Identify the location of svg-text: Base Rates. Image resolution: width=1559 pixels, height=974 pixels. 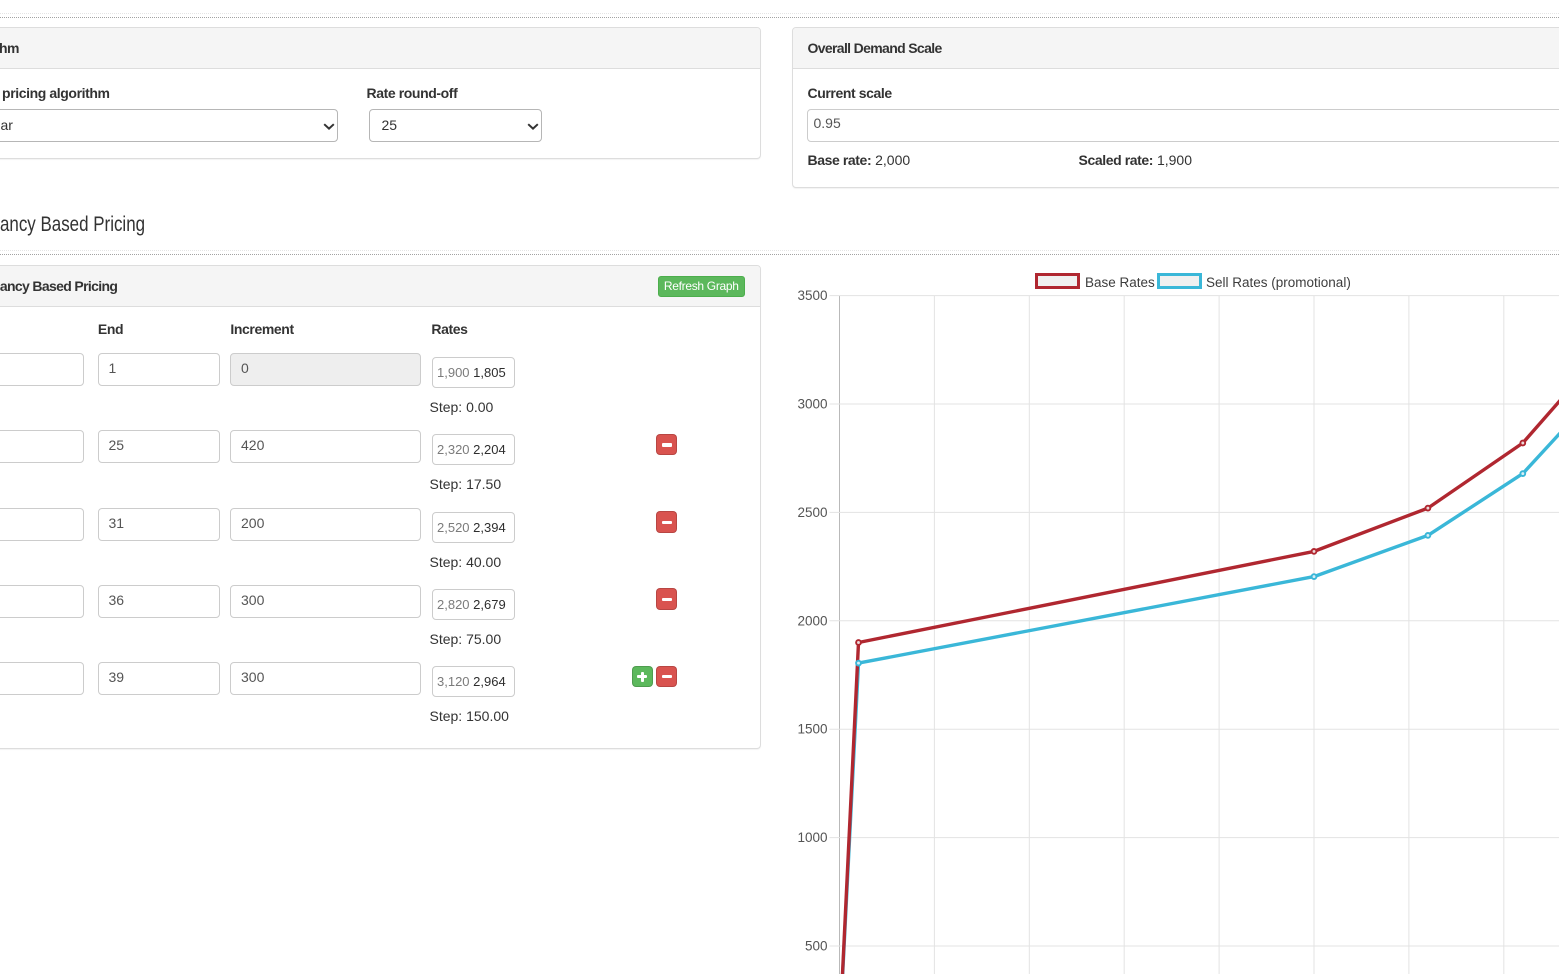
(1120, 282).